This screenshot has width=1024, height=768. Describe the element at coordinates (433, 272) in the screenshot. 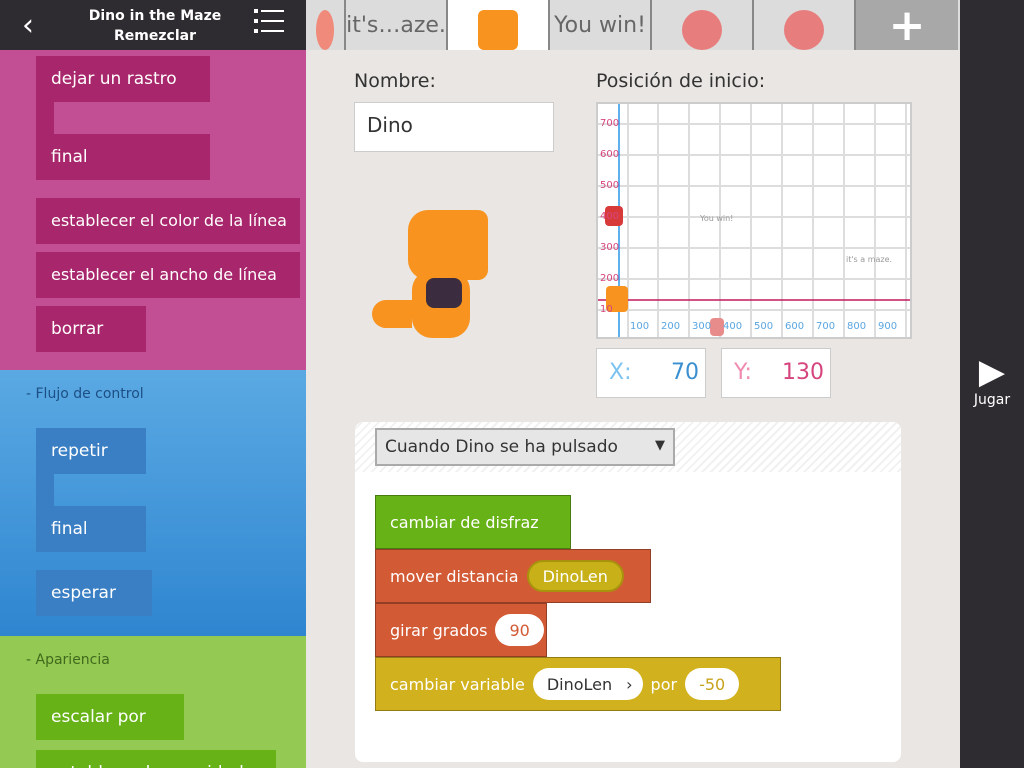

I see `dino-costume` at that location.